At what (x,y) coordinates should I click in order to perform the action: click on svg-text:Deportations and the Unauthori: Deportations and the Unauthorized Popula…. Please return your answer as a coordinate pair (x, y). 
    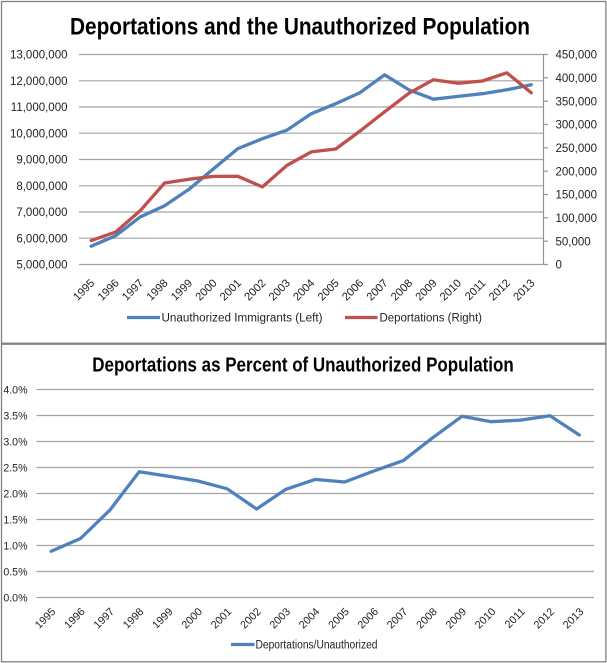
    Looking at the image, I should click on (300, 27).